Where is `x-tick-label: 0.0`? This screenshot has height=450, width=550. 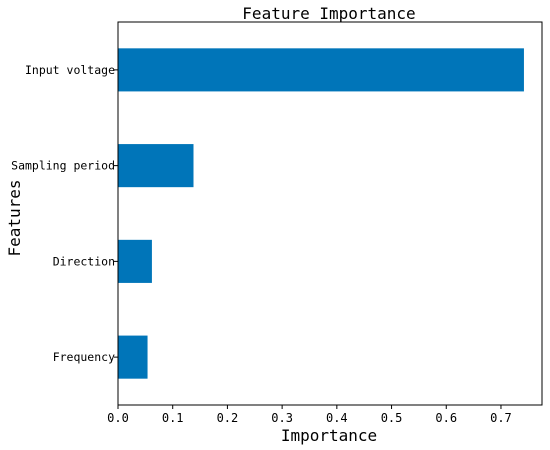 x-tick-label: 0.0 is located at coordinates (118, 418).